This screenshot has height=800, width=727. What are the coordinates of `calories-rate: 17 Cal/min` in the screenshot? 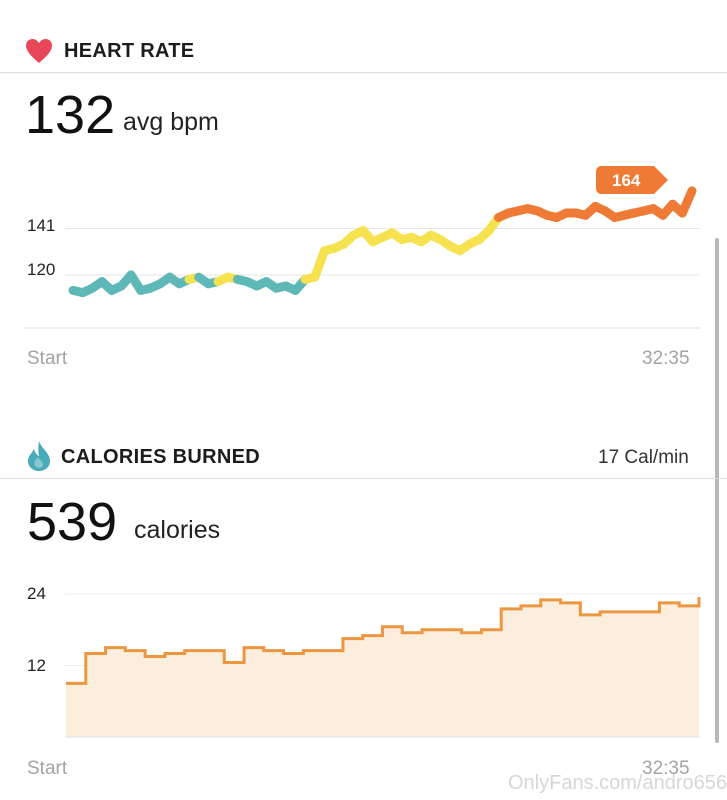 It's located at (643, 457).